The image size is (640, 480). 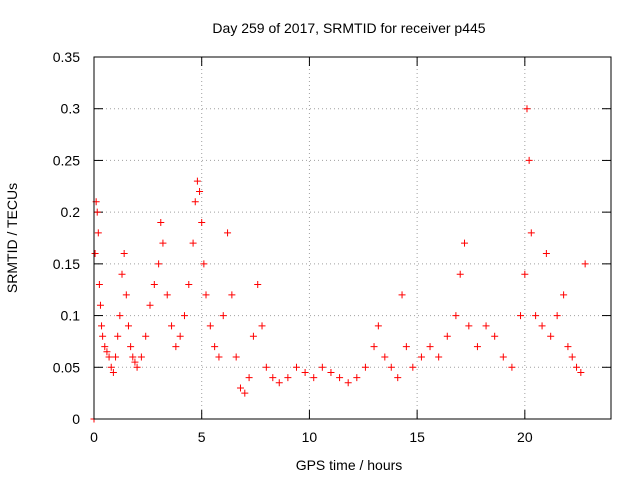 What do you see at coordinates (417, 437) in the screenshot?
I see `x-tick-label: 15` at bounding box center [417, 437].